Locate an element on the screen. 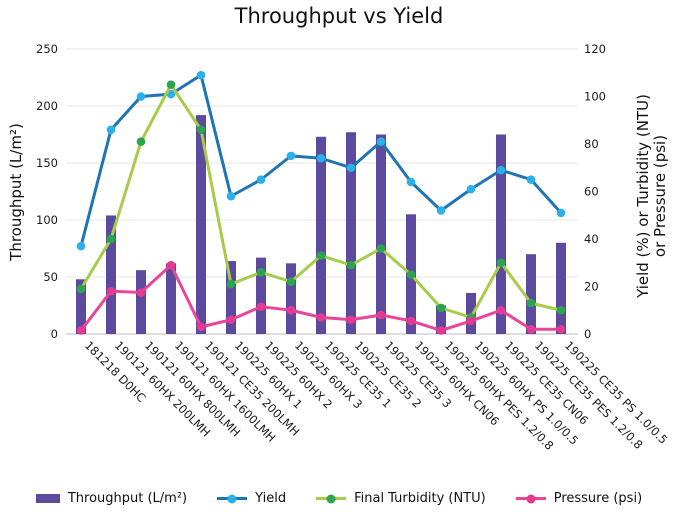 This screenshot has height=512, width=678. legend-label-throughput: Throughput (L/m²) is located at coordinates (127, 498).